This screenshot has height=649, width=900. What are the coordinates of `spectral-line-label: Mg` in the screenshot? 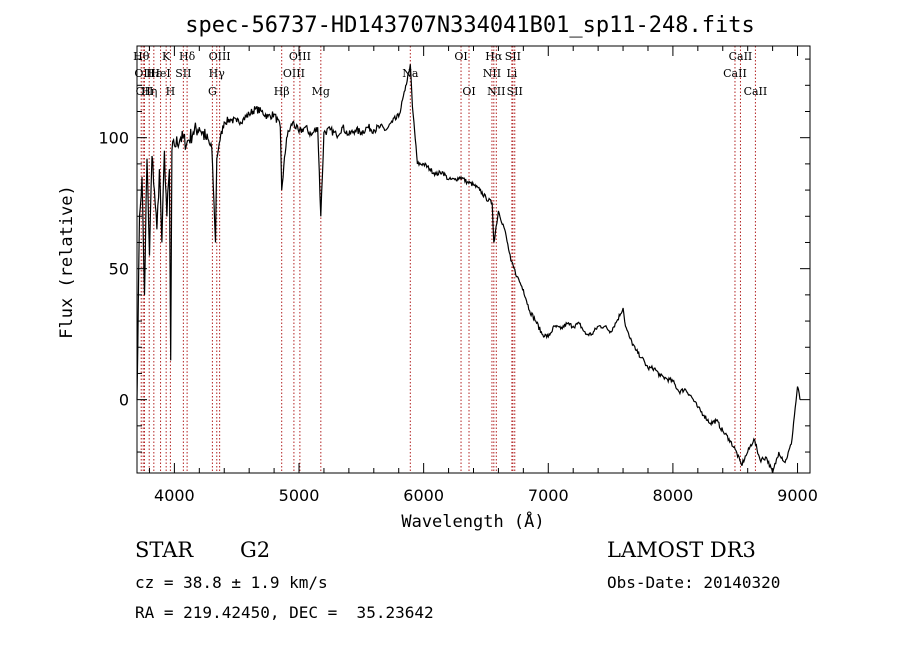 It's located at (321, 91).